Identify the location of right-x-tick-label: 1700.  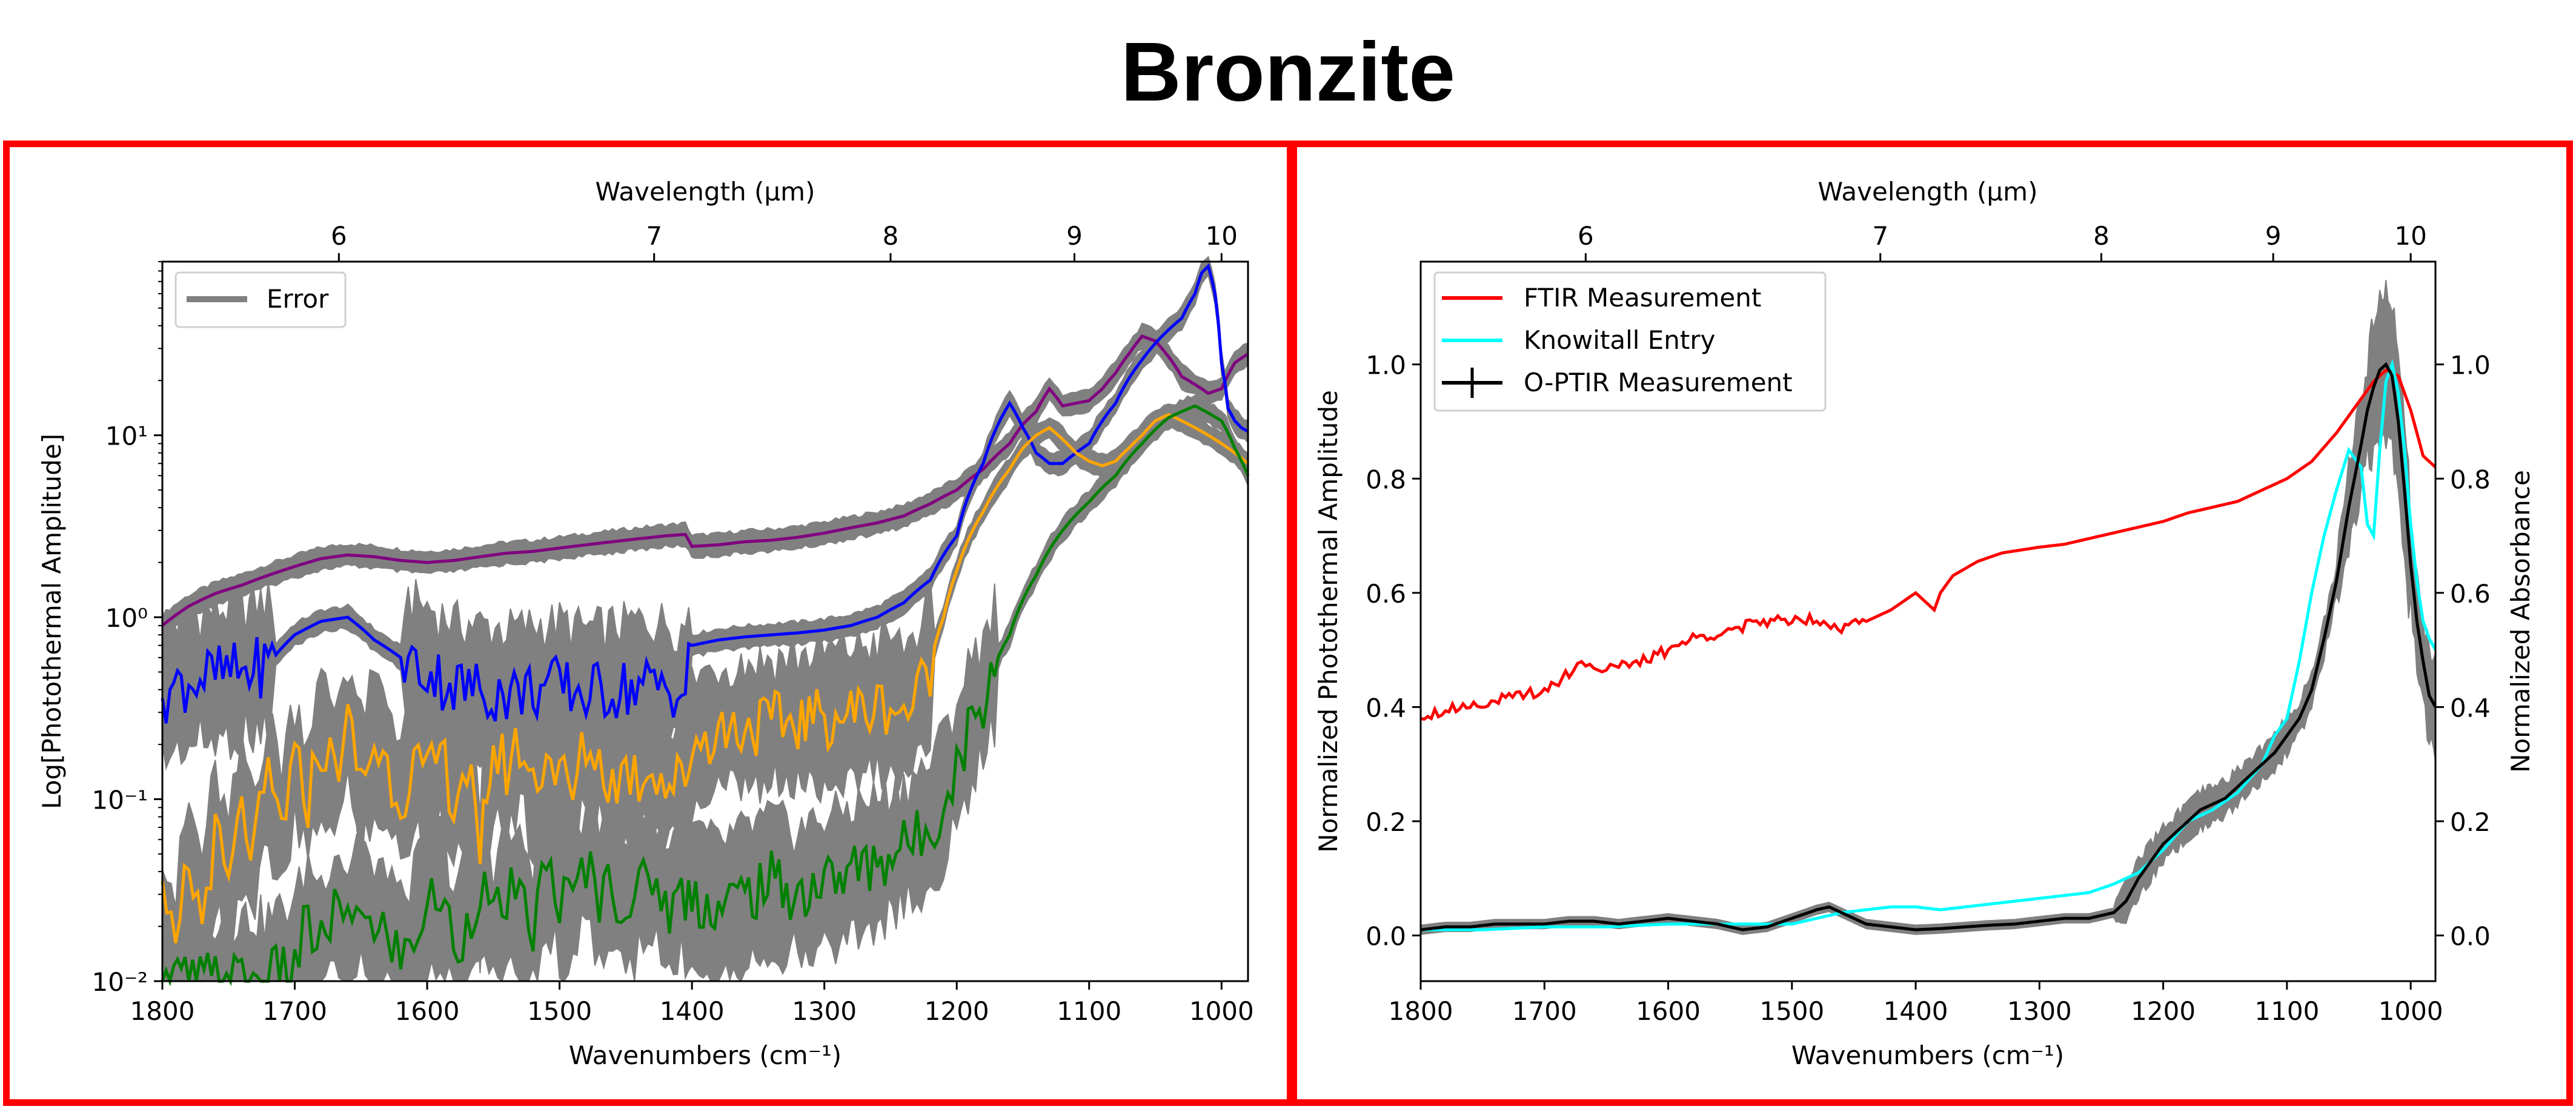
(1545, 1011).